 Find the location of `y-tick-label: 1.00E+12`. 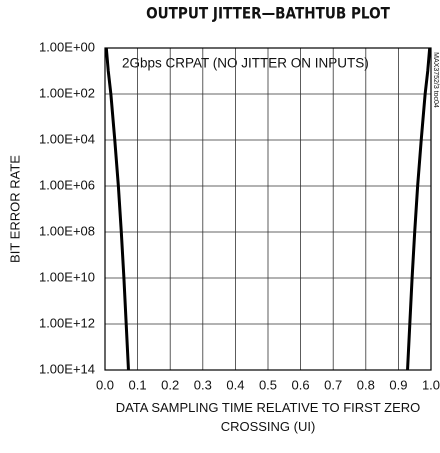

y-tick-label: 1.00E+12 is located at coordinates (67, 322).